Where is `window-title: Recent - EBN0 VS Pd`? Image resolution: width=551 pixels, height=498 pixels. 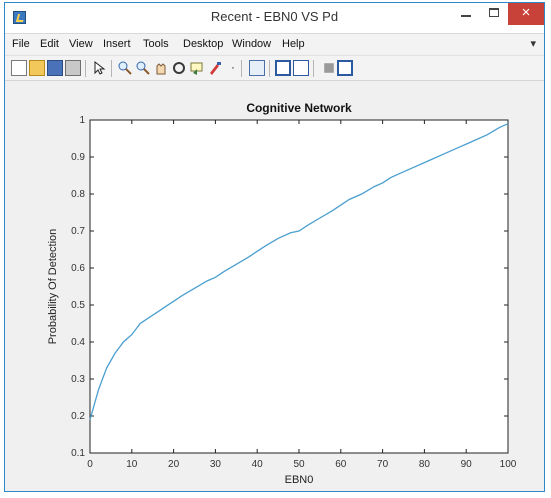 window-title: Recent - EBN0 VS Pd is located at coordinates (274, 16).